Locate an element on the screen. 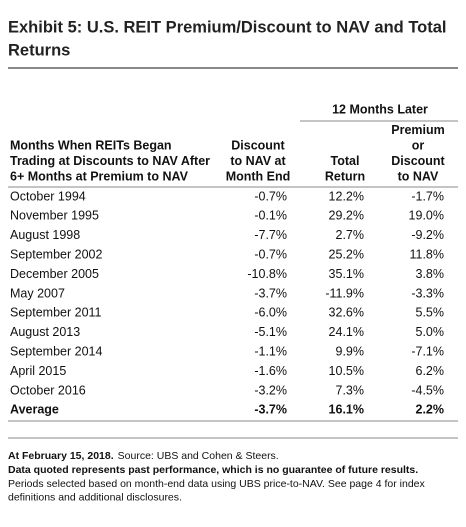 This screenshot has height=527, width=466. column-header: Month End is located at coordinates (258, 176).